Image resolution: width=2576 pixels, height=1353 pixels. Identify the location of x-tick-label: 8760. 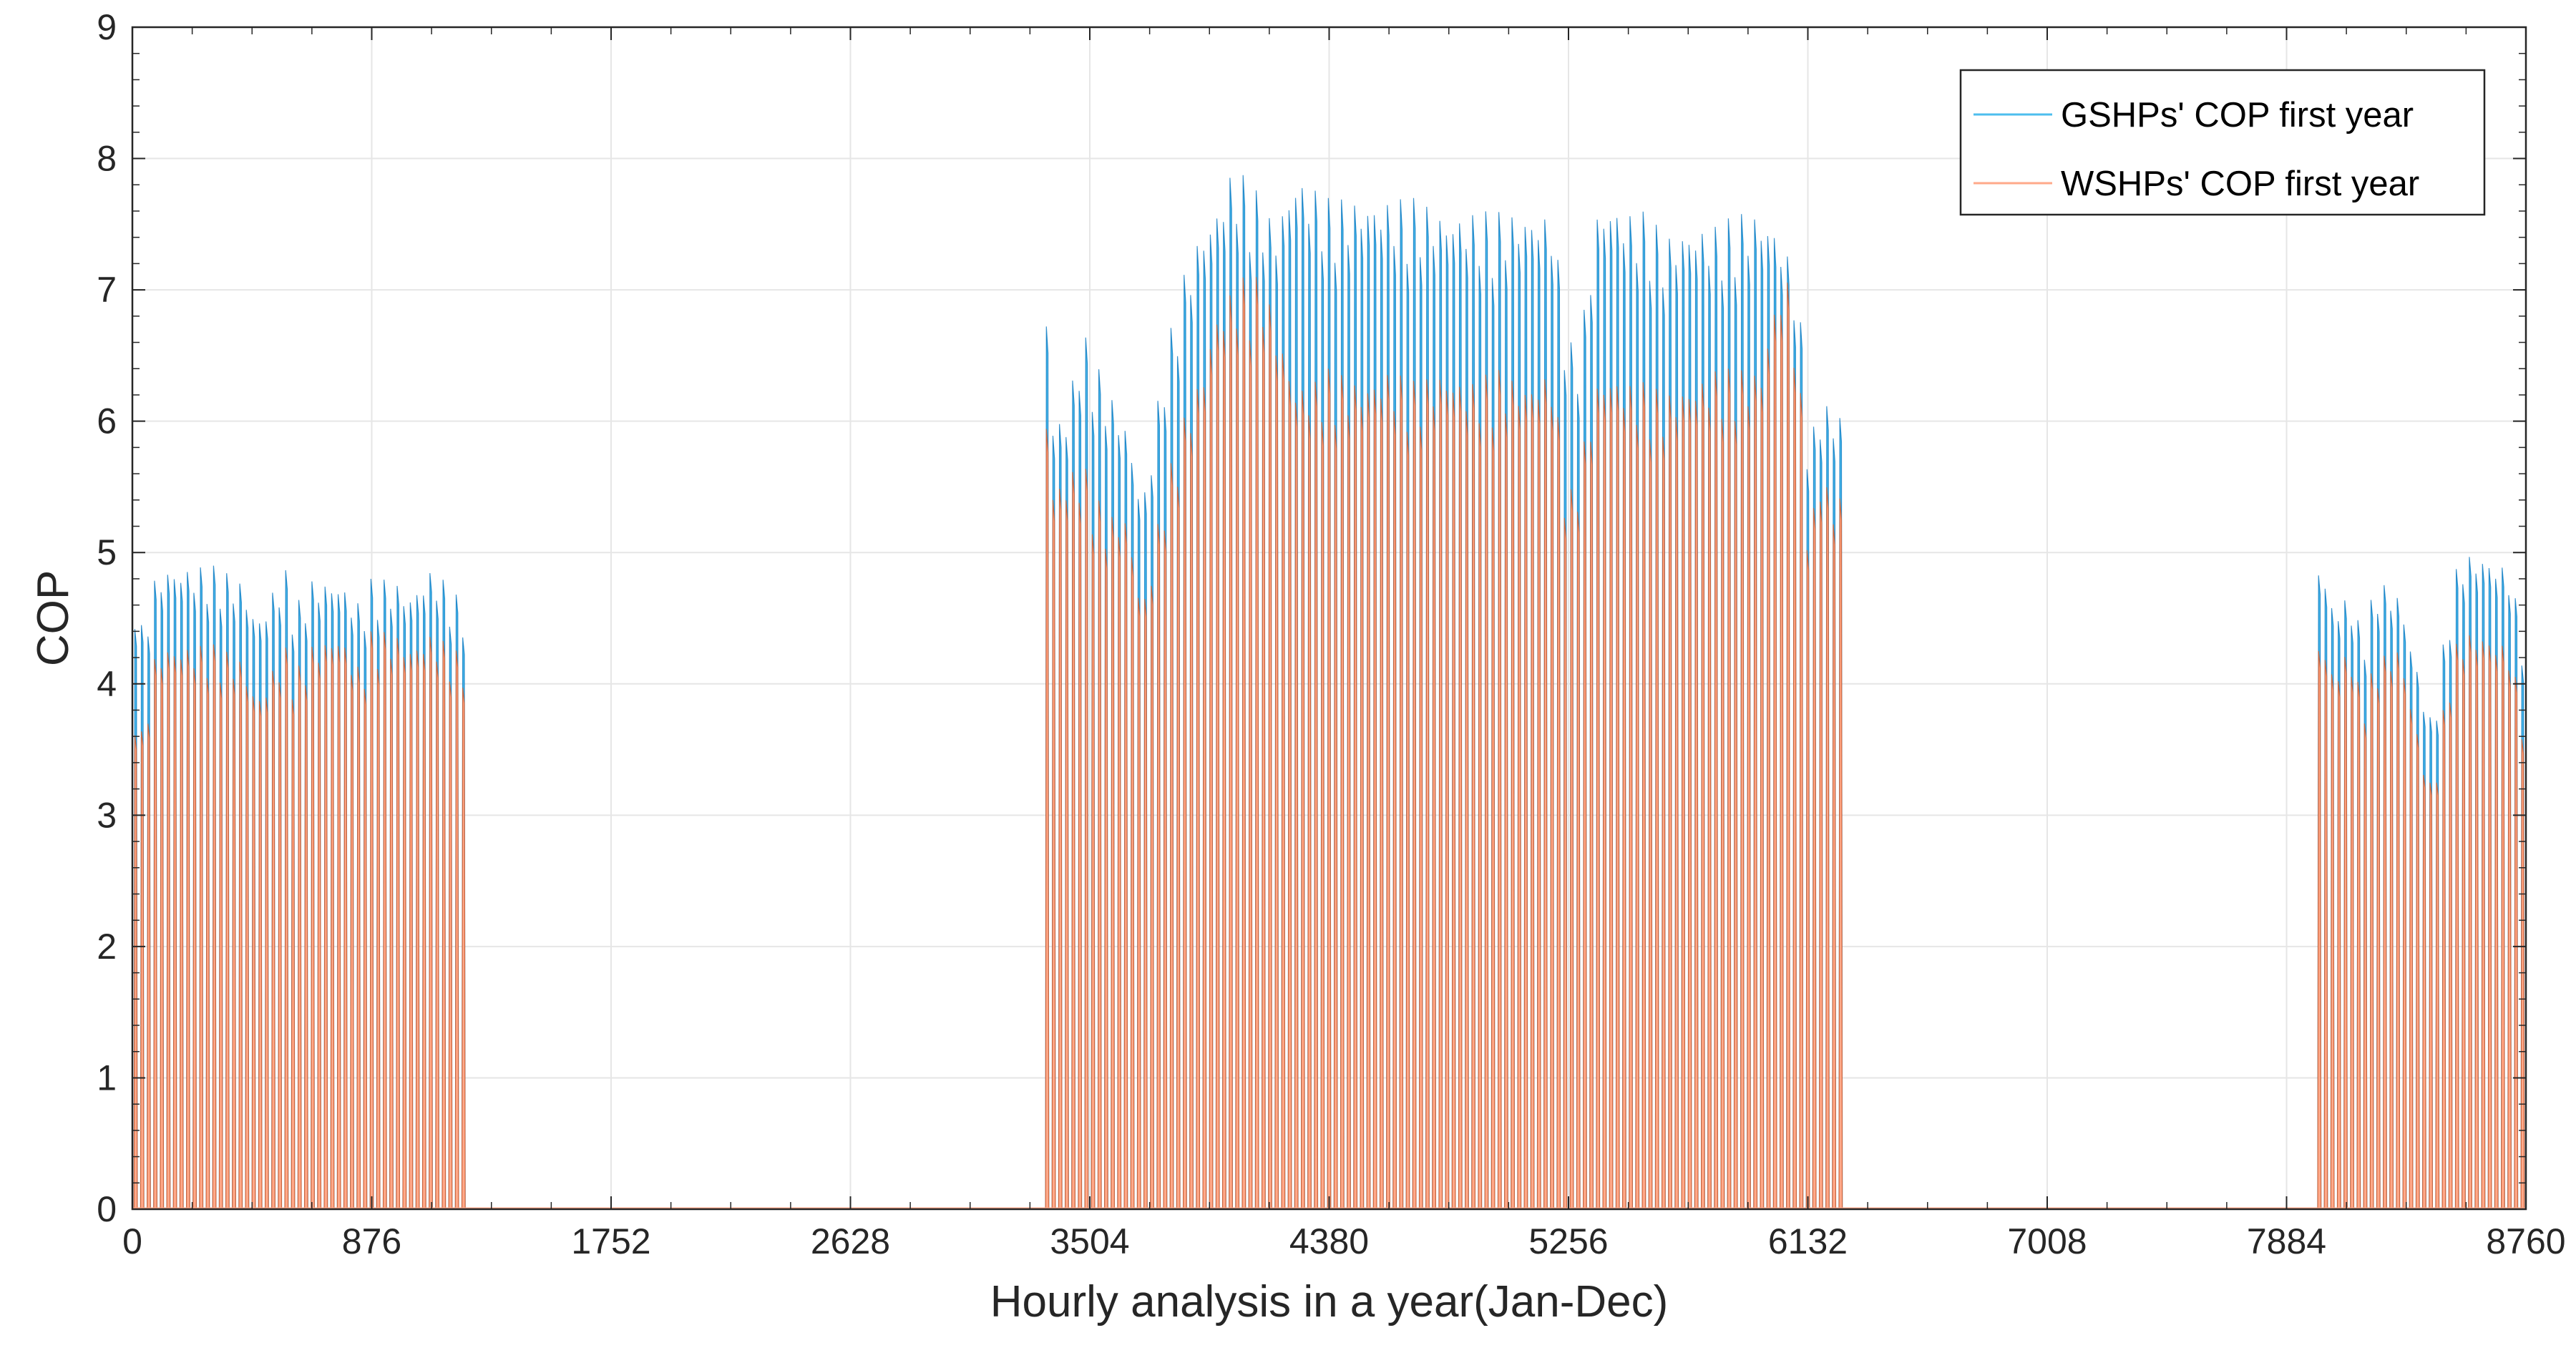
(2525, 1241).